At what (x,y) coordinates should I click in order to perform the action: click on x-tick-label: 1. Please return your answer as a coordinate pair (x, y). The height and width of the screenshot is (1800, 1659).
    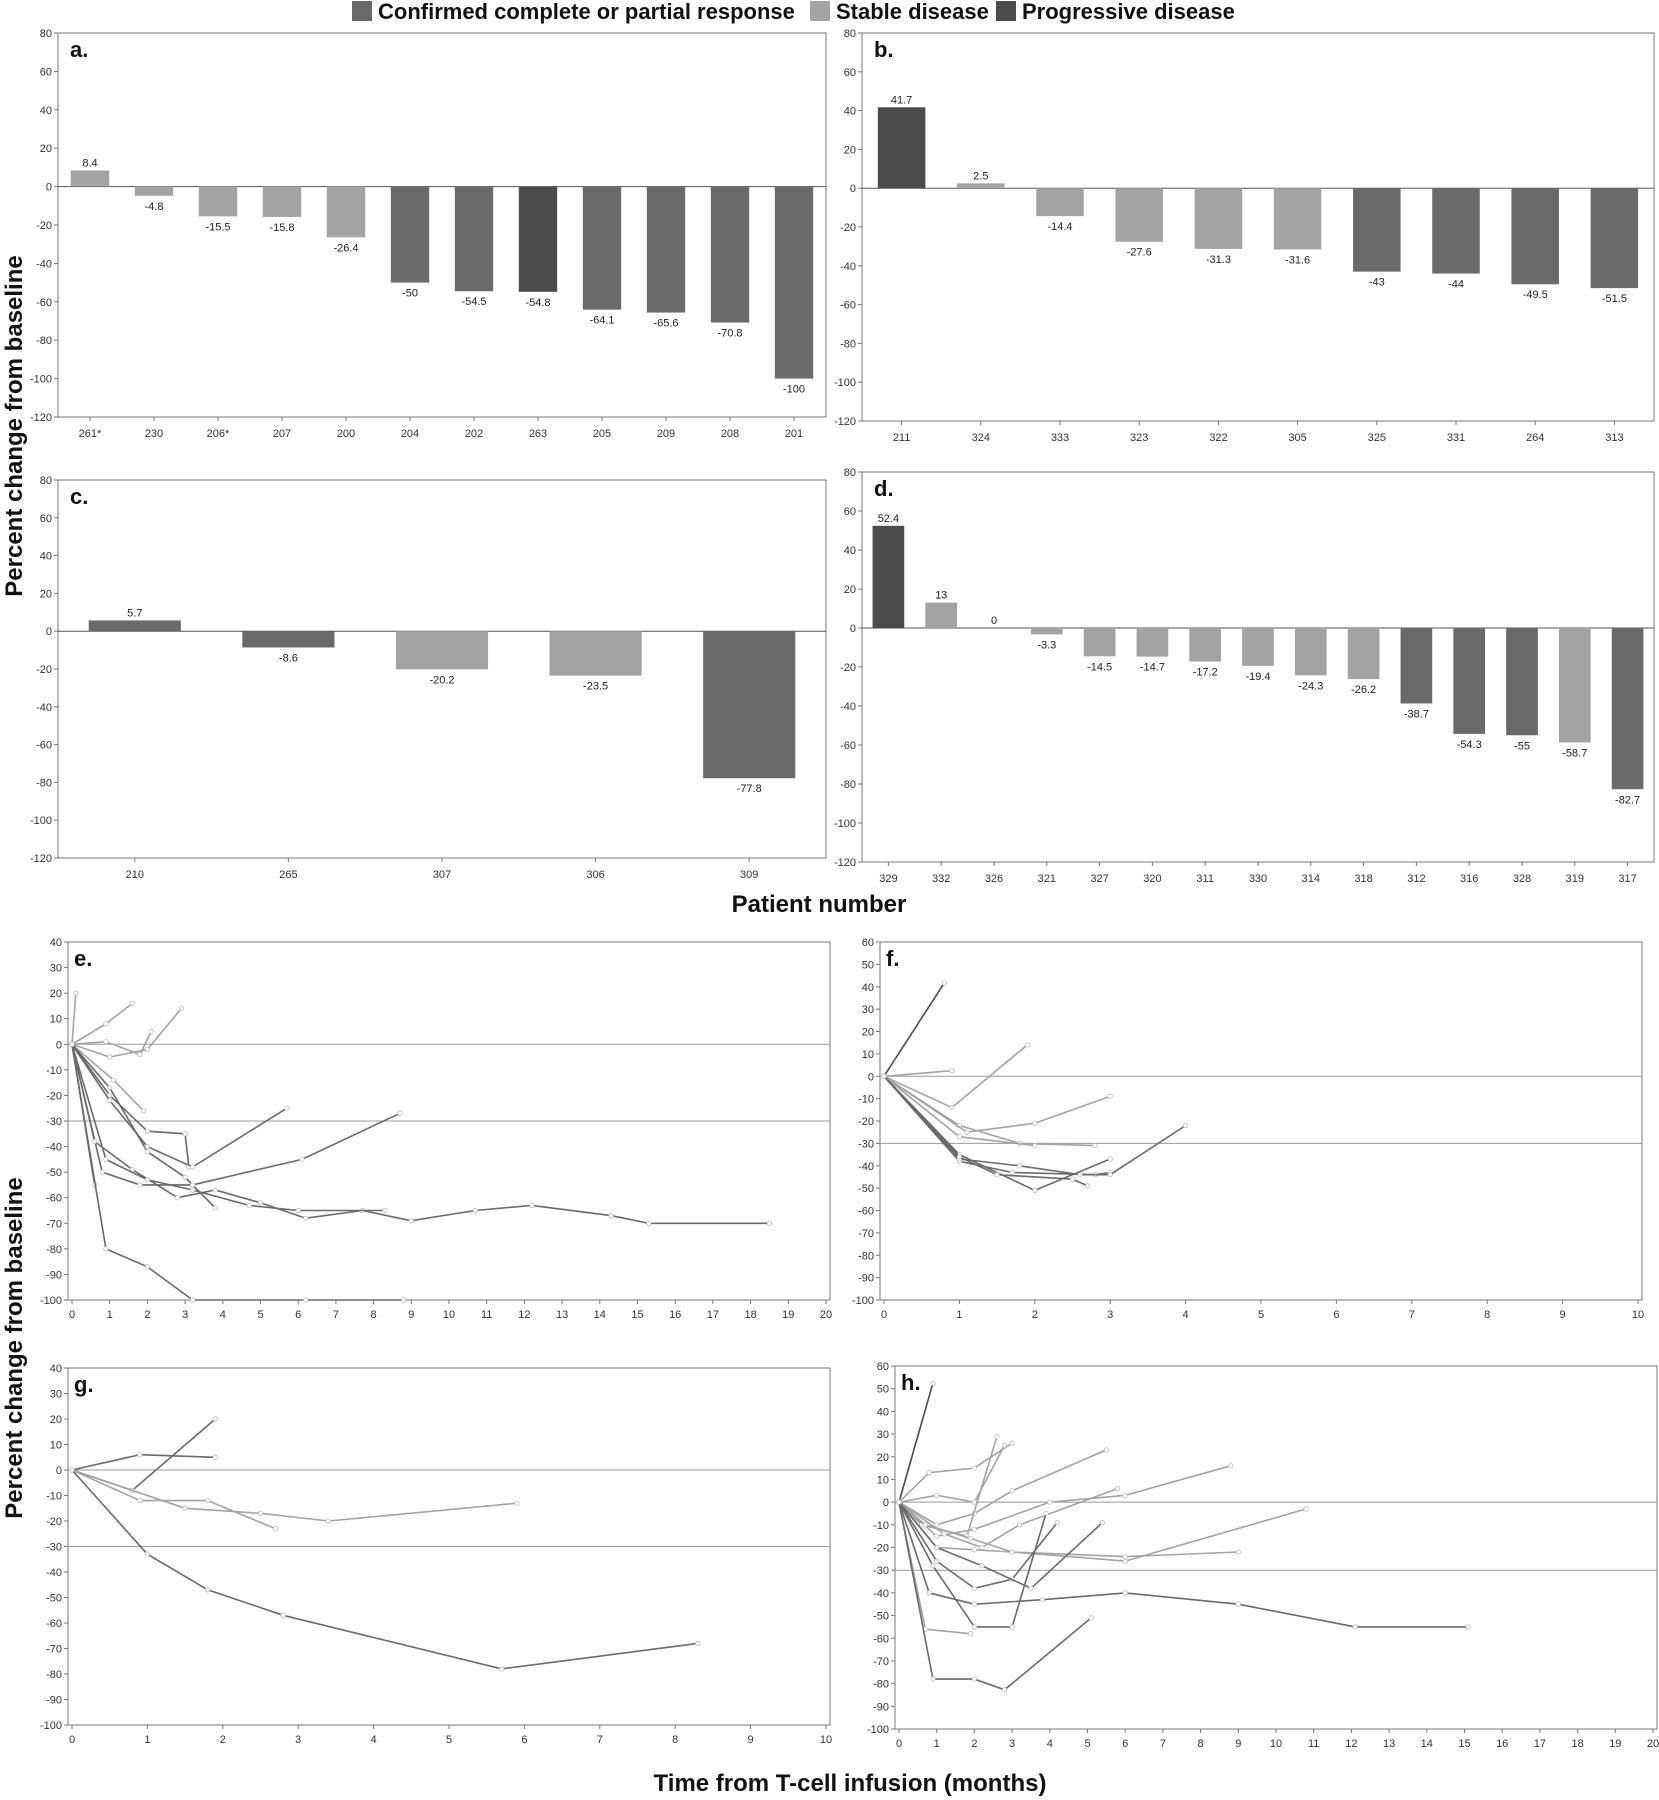
    Looking at the image, I should click on (110, 1315).